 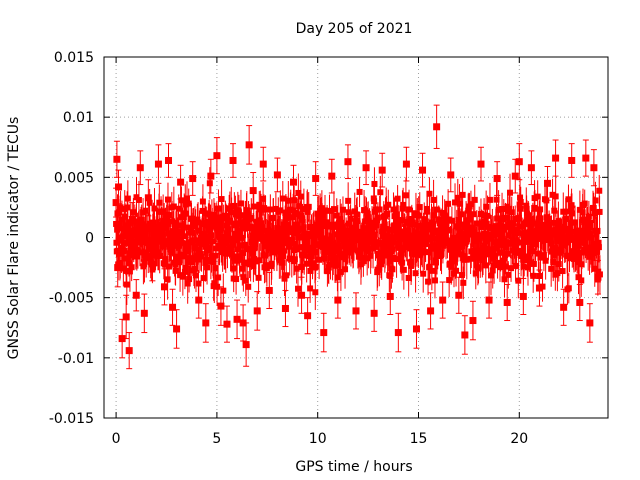 What do you see at coordinates (71, 419) in the screenshot?
I see `y-tick-label: -0.015` at bounding box center [71, 419].